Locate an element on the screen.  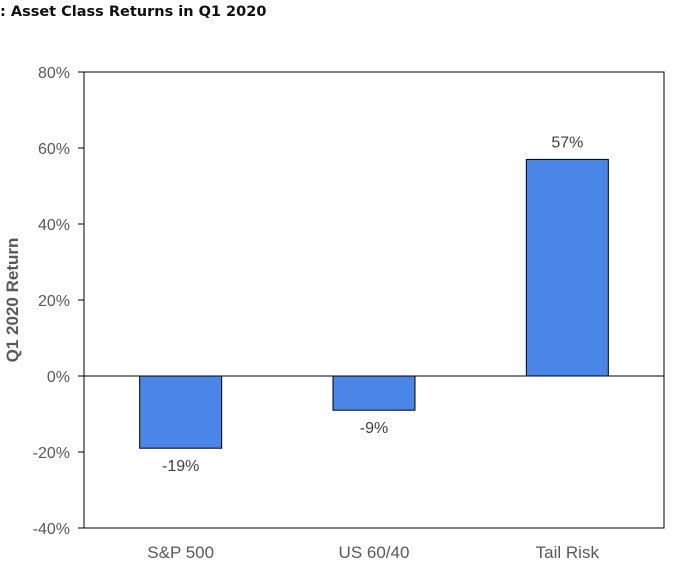
y-tick-label: 20% is located at coordinates (54, 301).